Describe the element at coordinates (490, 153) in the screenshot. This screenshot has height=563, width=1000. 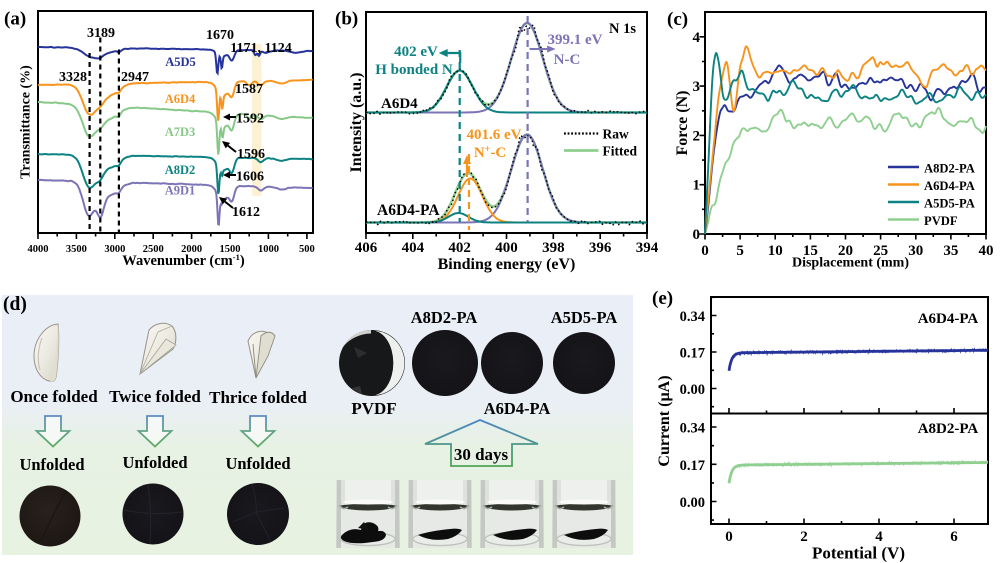
I see `svg-text: N+-C` at that location.